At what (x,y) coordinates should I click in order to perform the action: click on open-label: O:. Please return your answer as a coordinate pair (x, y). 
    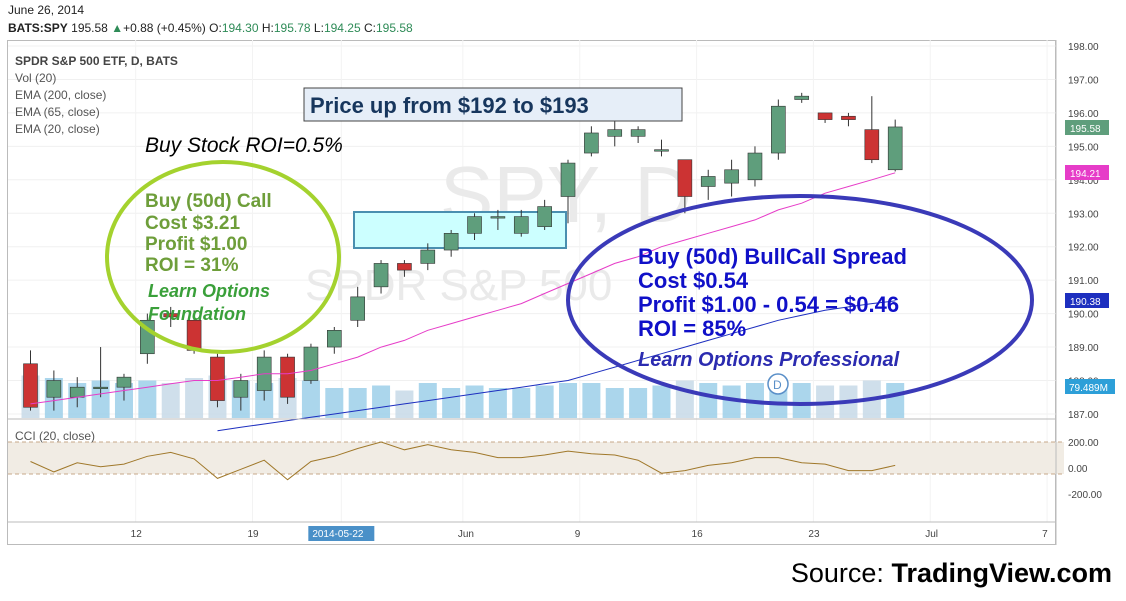
    Looking at the image, I should click on (215, 28).